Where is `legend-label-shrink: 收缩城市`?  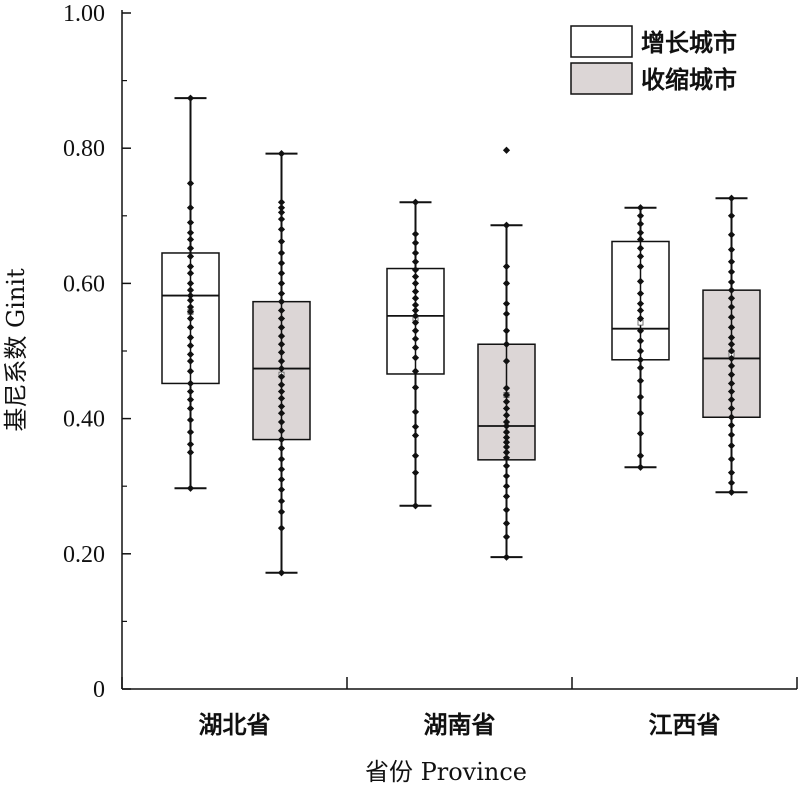 legend-label-shrink: 收缩城市 is located at coordinates (689, 80).